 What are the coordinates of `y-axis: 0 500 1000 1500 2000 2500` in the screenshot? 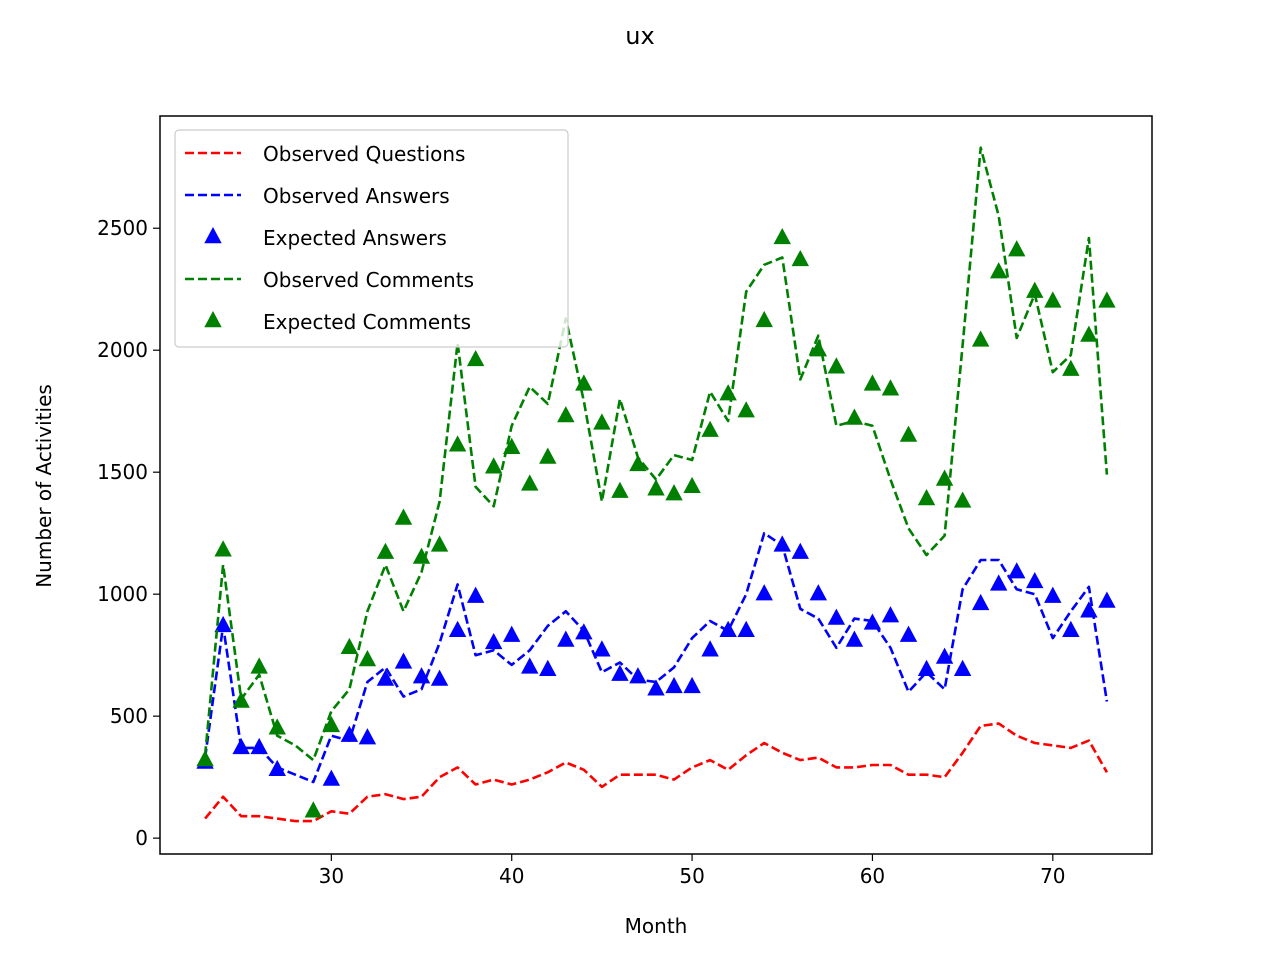 It's located at (128, 533).